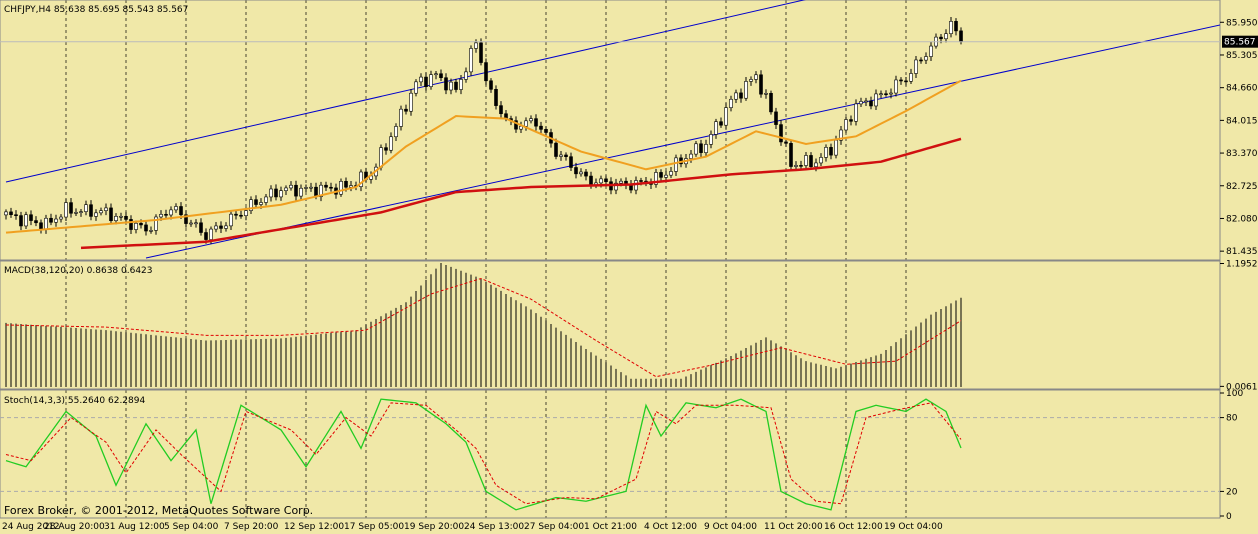 The height and width of the screenshot is (534, 1258). I want to click on price-tick-label: 81.435, so click(1242, 252).